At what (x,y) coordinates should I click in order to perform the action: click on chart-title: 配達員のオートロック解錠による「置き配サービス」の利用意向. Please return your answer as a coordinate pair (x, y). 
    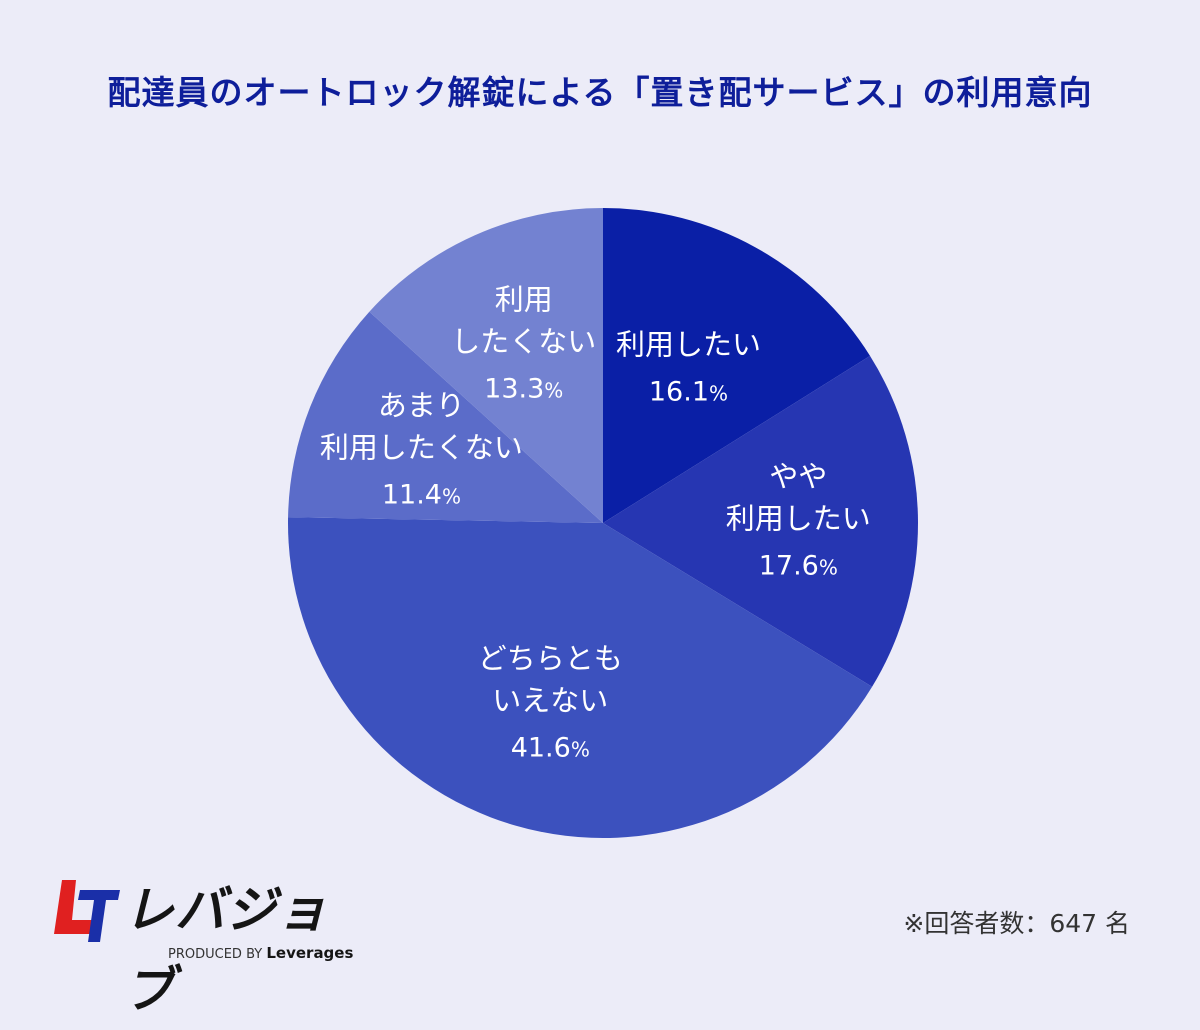
    Looking at the image, I should click on (600, 92).